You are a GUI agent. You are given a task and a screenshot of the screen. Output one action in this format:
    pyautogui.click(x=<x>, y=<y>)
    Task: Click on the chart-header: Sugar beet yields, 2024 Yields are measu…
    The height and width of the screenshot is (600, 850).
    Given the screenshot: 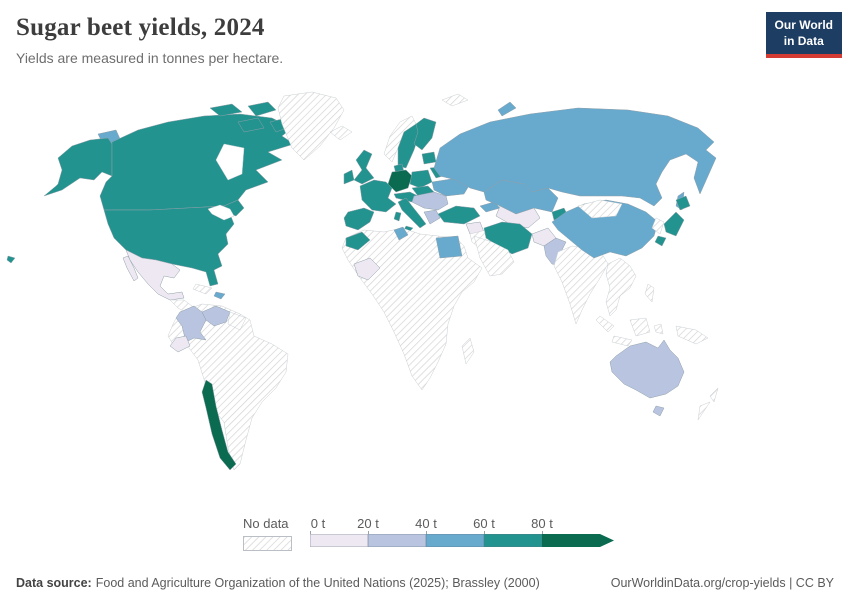 What is the action you would take?
    pyautogui.click(x=149, y=40)
    